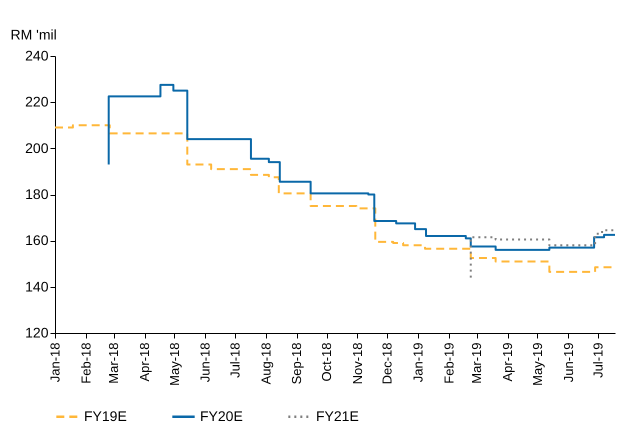  What do you see at coordinates (174, 364) in the screenshot?
I see `x-tick-label: May-18` at bounding box center [174, 364].